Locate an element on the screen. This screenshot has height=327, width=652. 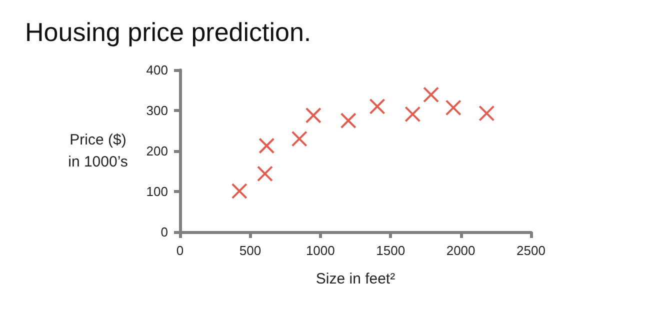
y-tick-label: 100 is located at coordinates (157, 191).